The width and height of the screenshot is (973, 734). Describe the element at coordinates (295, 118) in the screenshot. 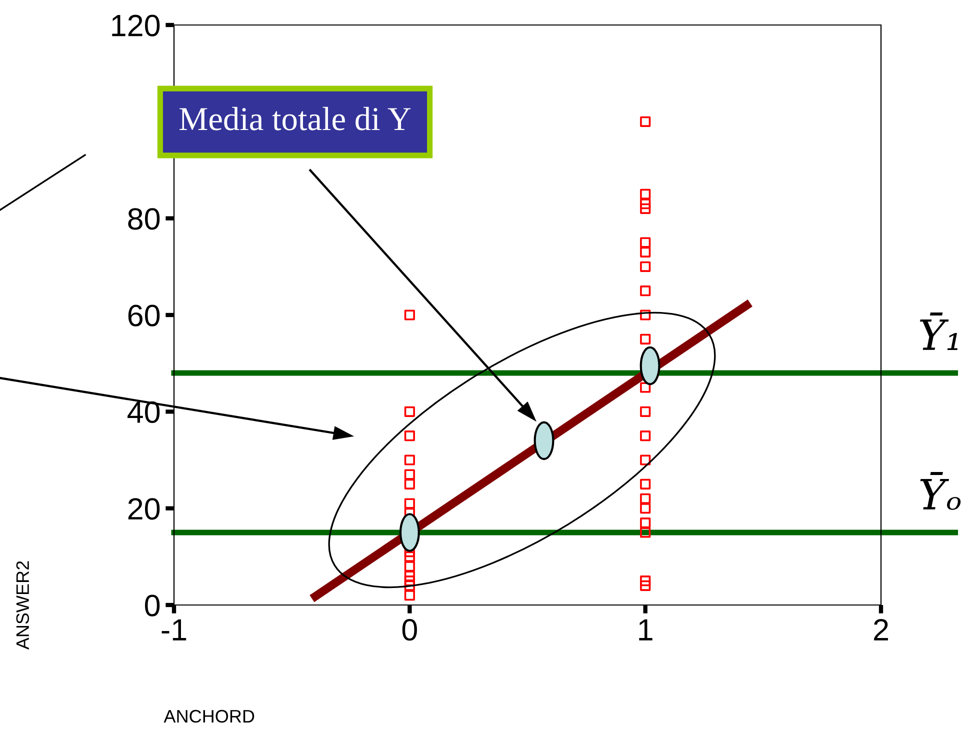

I see `annotation: Media totale di Y` at that location.